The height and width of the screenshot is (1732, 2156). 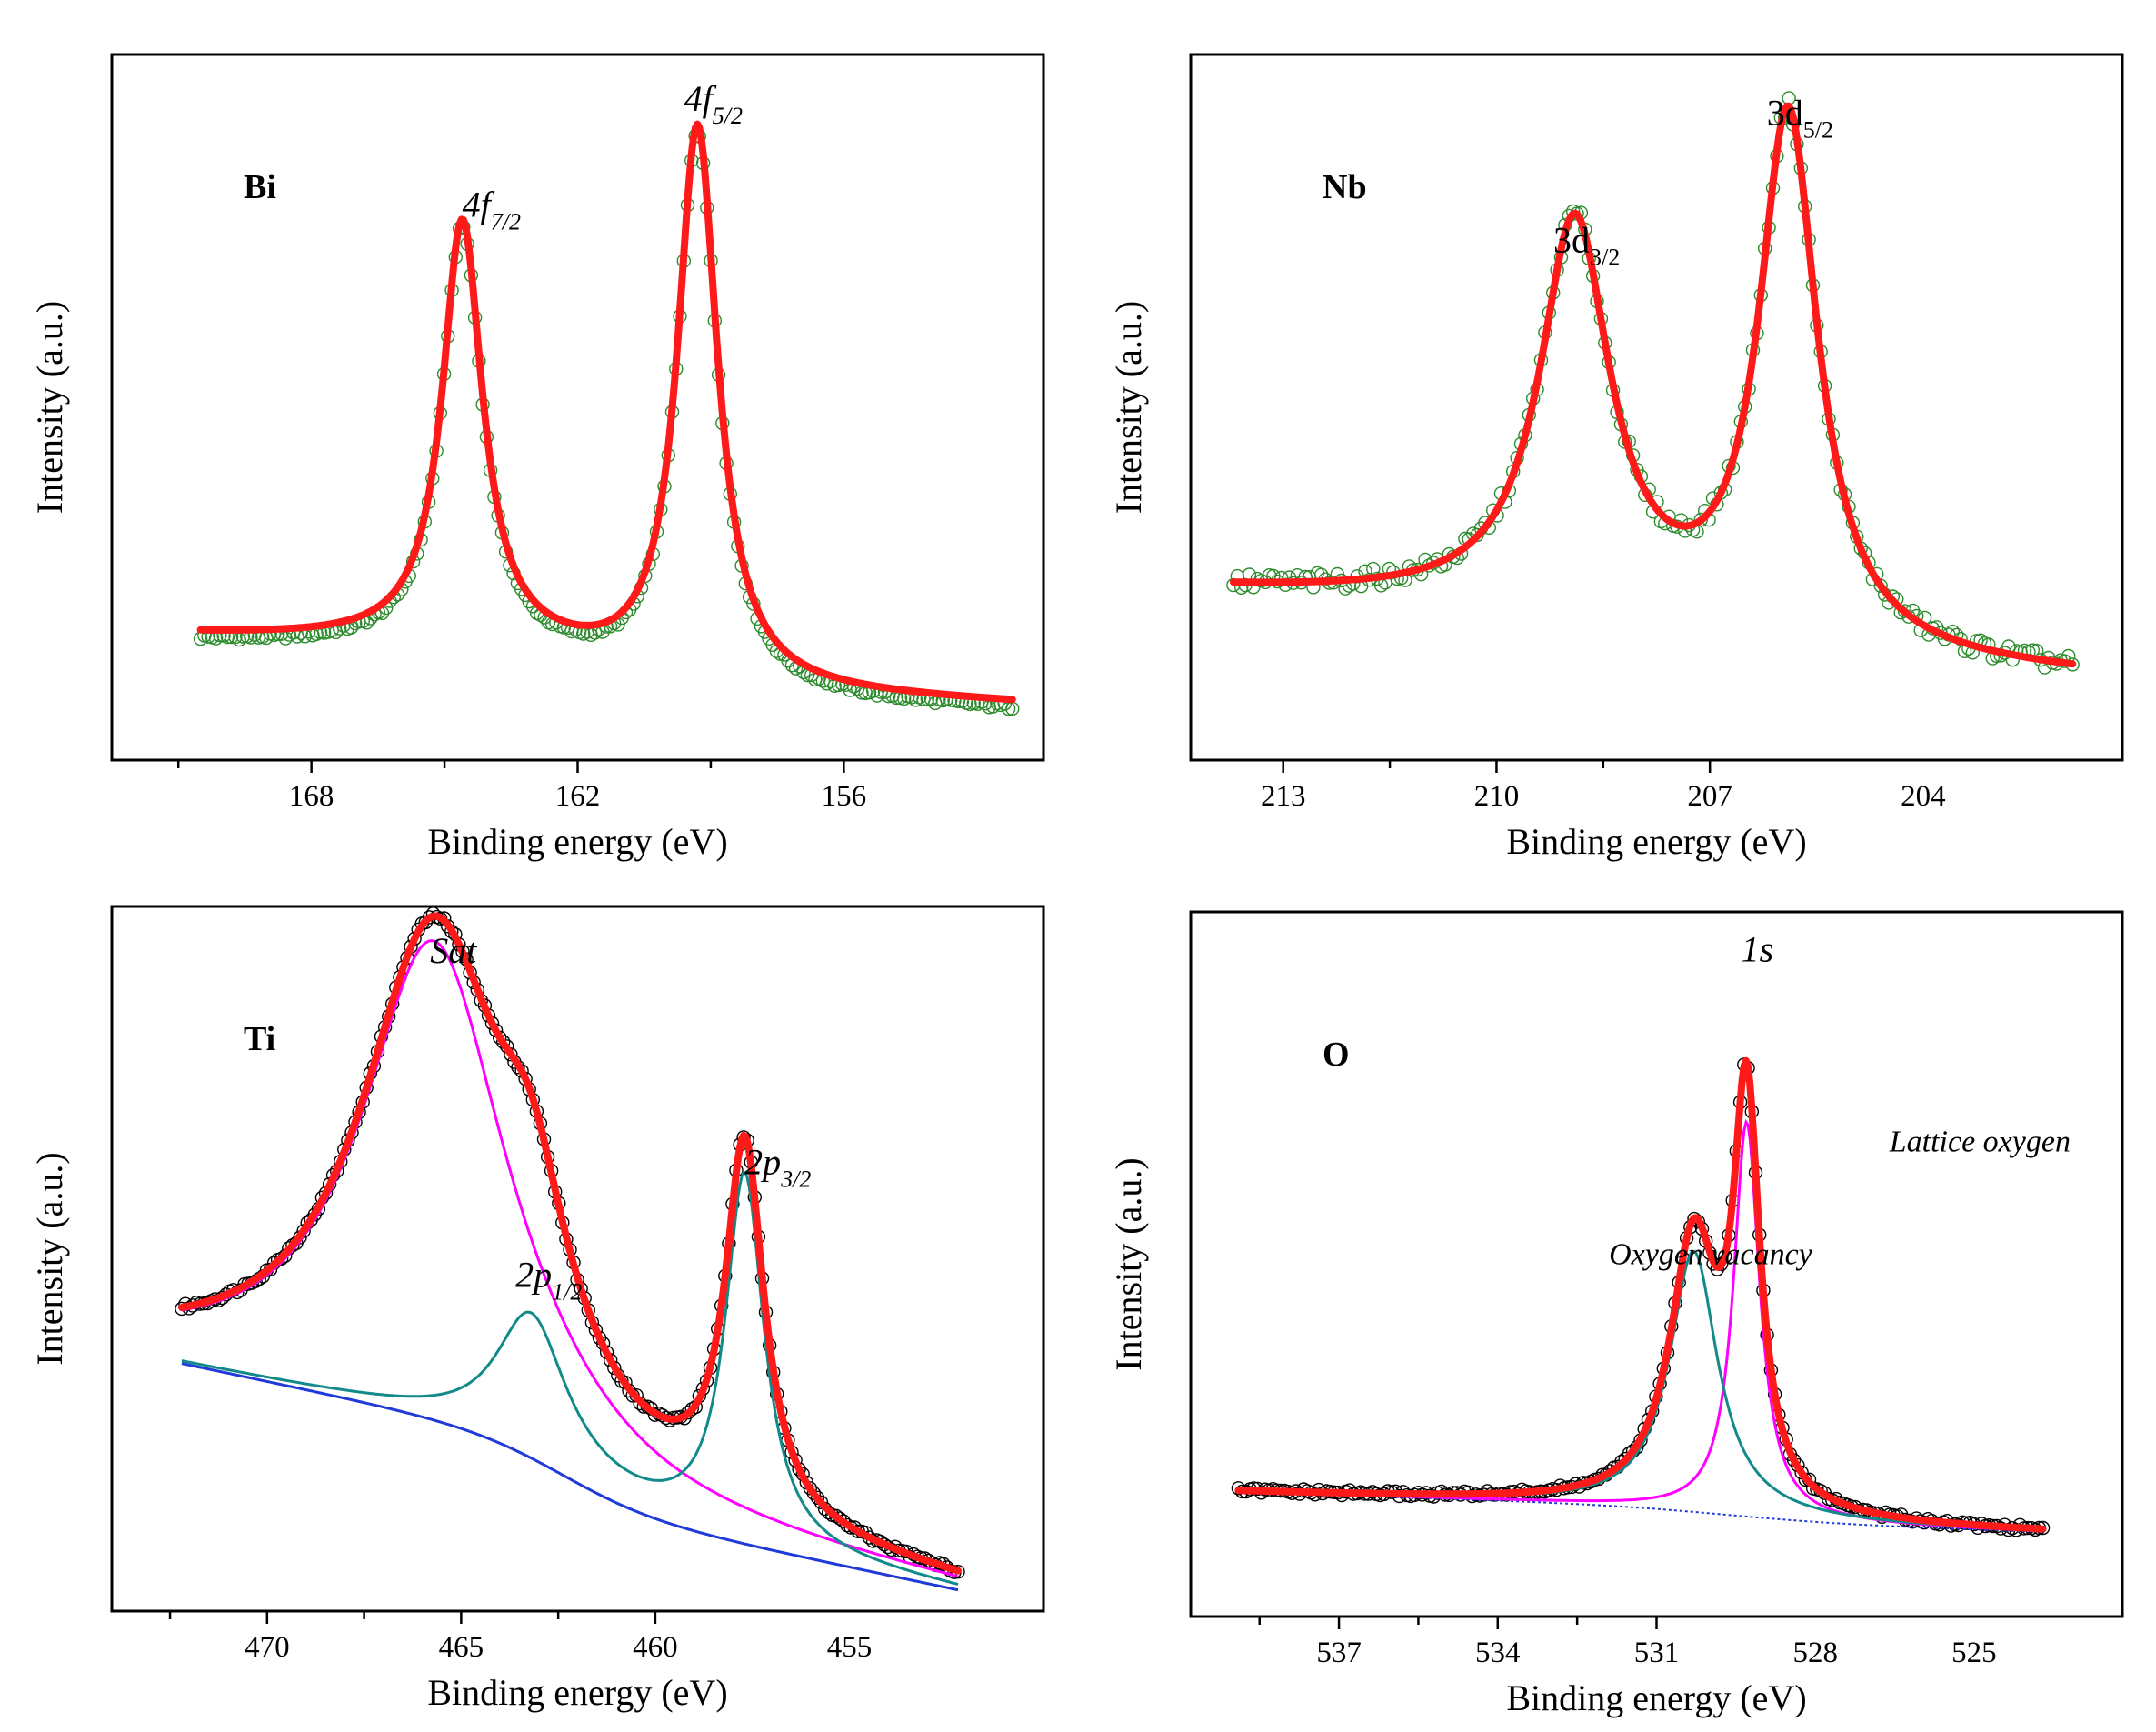 What do you see at coordinates (1284, 797) in the screenshot?
I see `x-tick-label: 213` at bounding box center [1284, 797].